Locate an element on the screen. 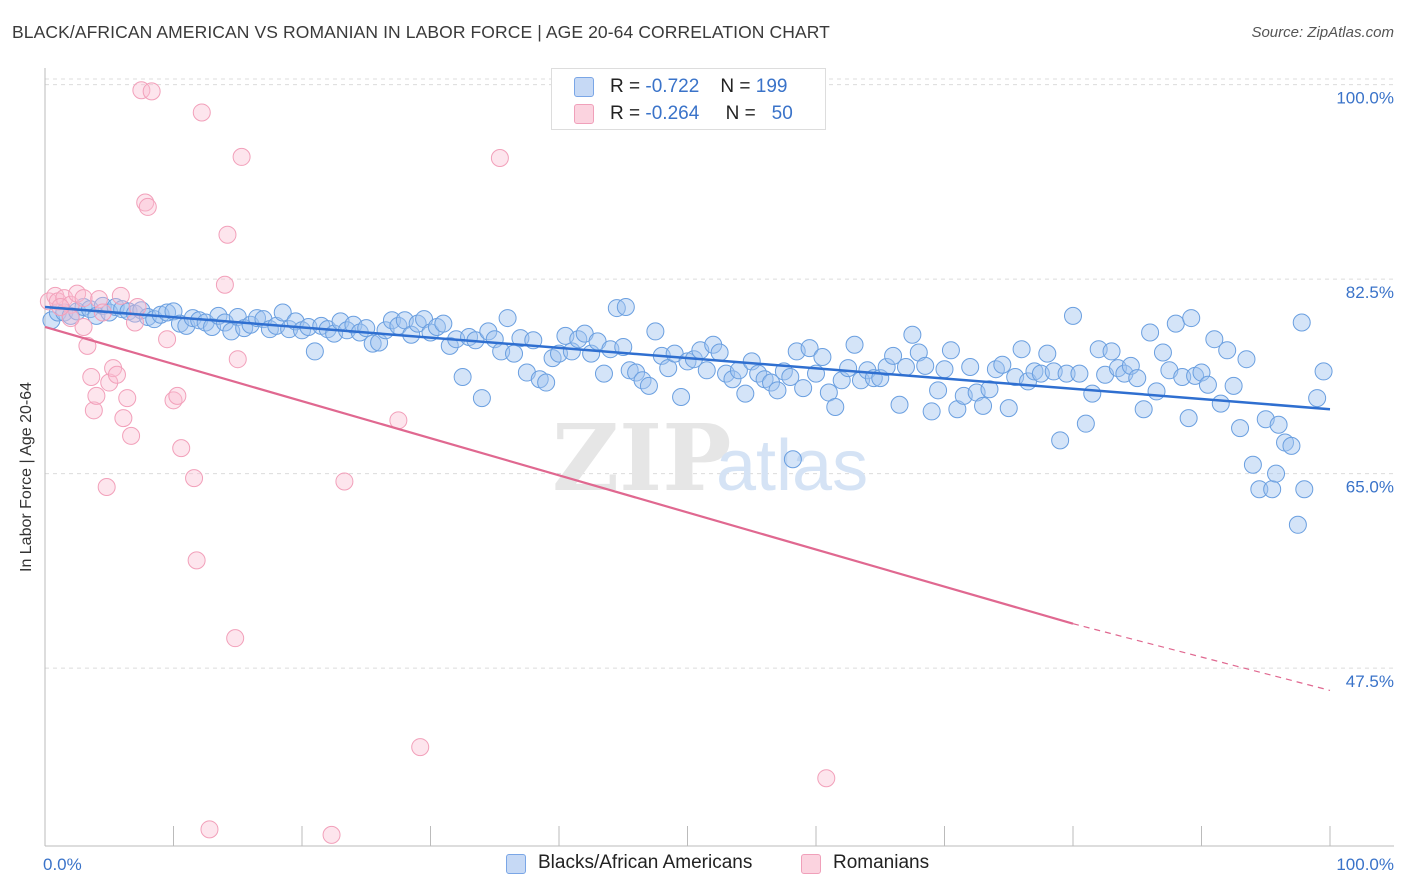  source-label: Source: ZipAtlas.com is located at coordinates (1322, 32).